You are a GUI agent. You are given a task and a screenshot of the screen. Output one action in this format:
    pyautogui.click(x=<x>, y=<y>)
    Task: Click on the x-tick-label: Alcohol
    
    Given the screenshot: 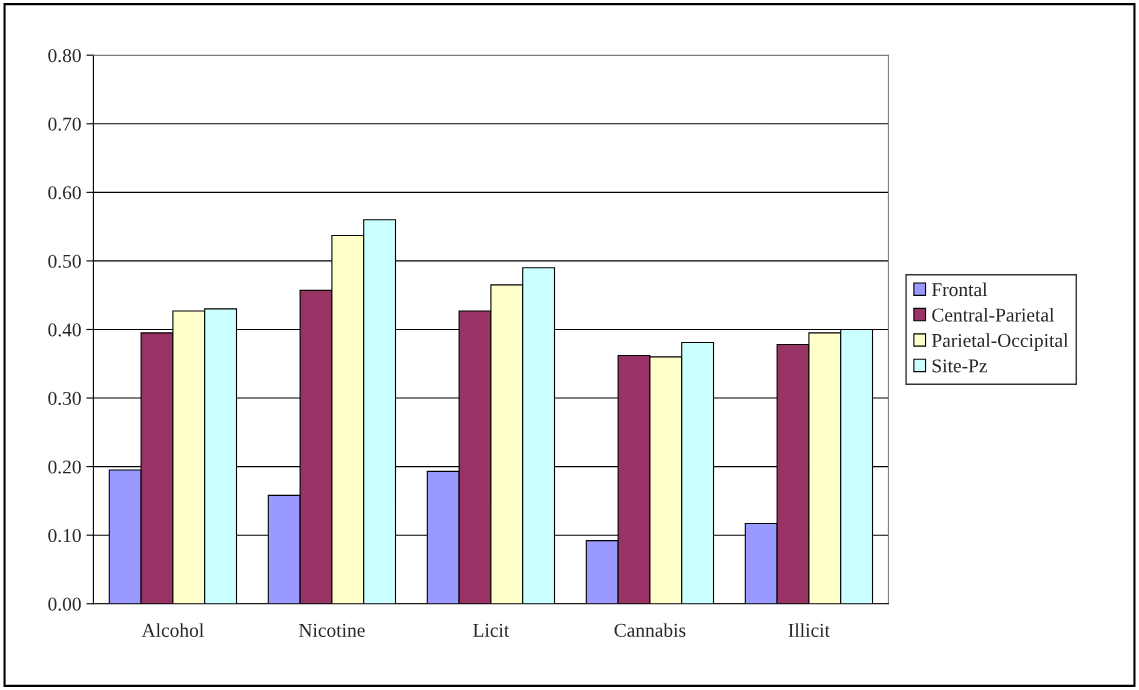 What is the action you would take?
    pyautogui.click(x=172, y=630)
    